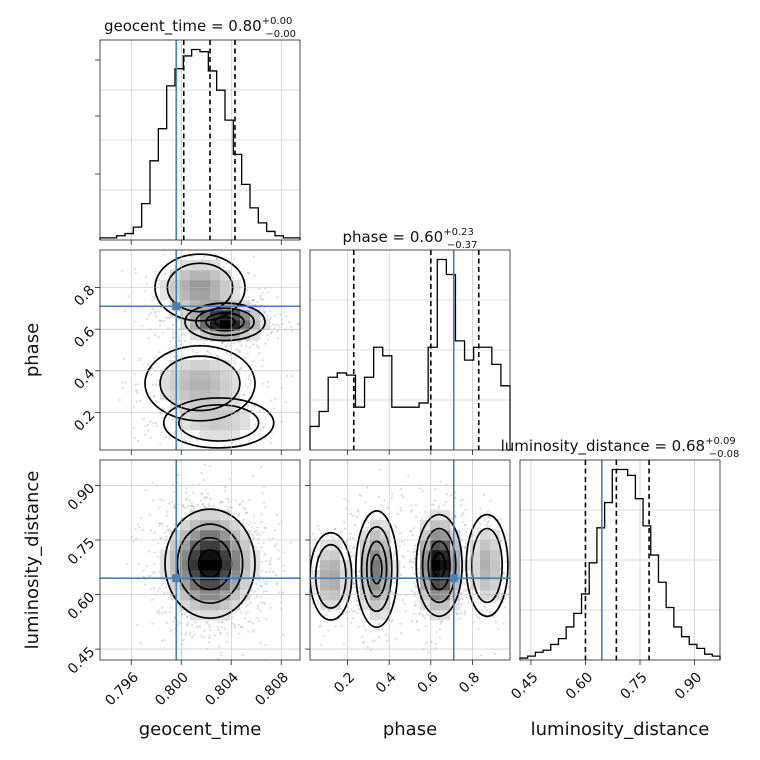  I want to click on contour-line, so click(439, 565).